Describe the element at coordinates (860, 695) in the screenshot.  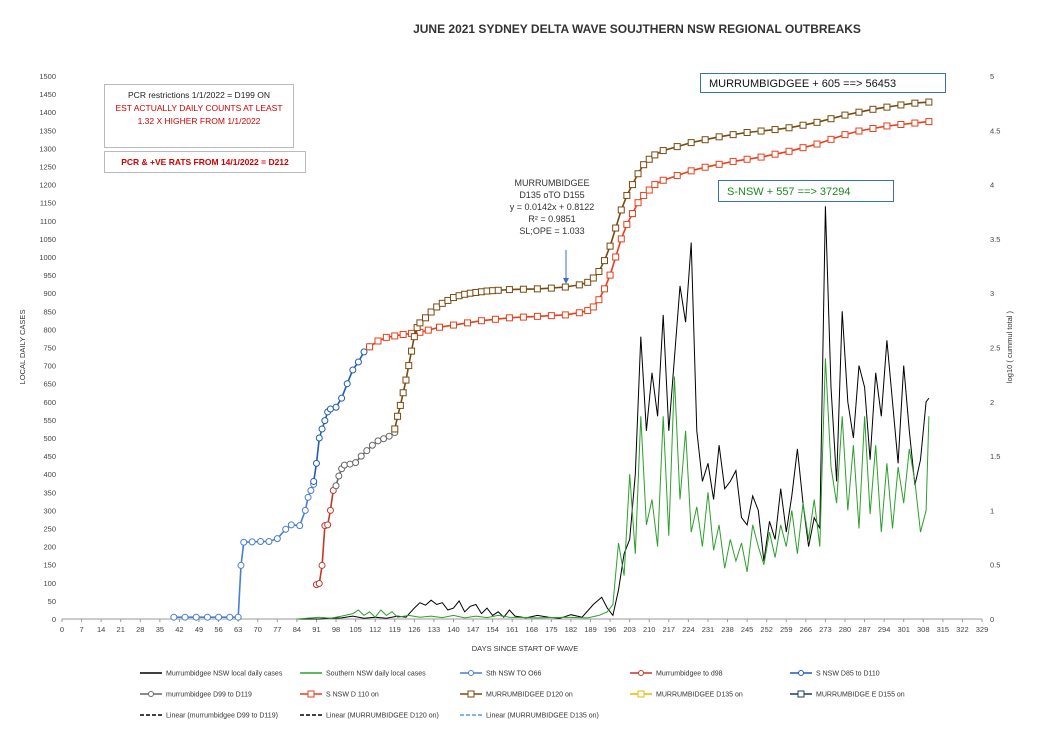
I see `legend-label: MURRUMBIDGE E D155 on` at that location.